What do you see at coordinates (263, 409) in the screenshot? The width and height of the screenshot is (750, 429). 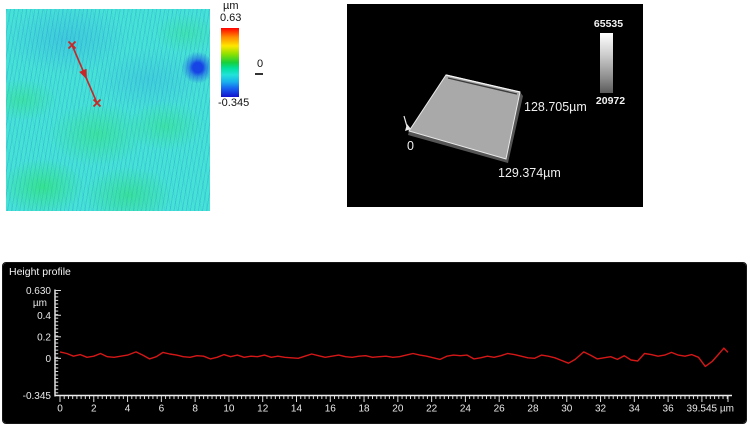 I see `x-tick-label: 12` at bounding box center [263, 409].